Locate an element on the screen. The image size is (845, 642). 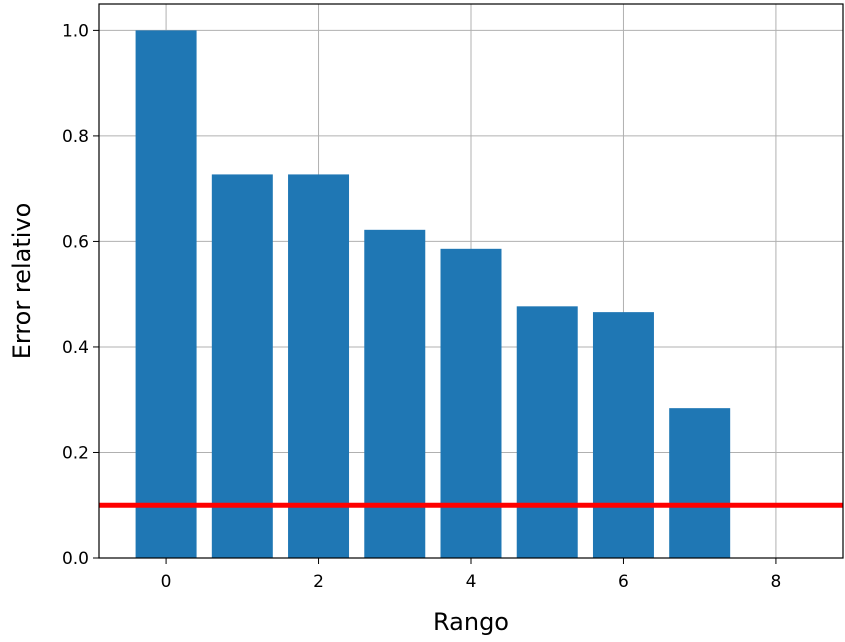
x-tick-label-4: 8 is located at coordinates (776, 582).